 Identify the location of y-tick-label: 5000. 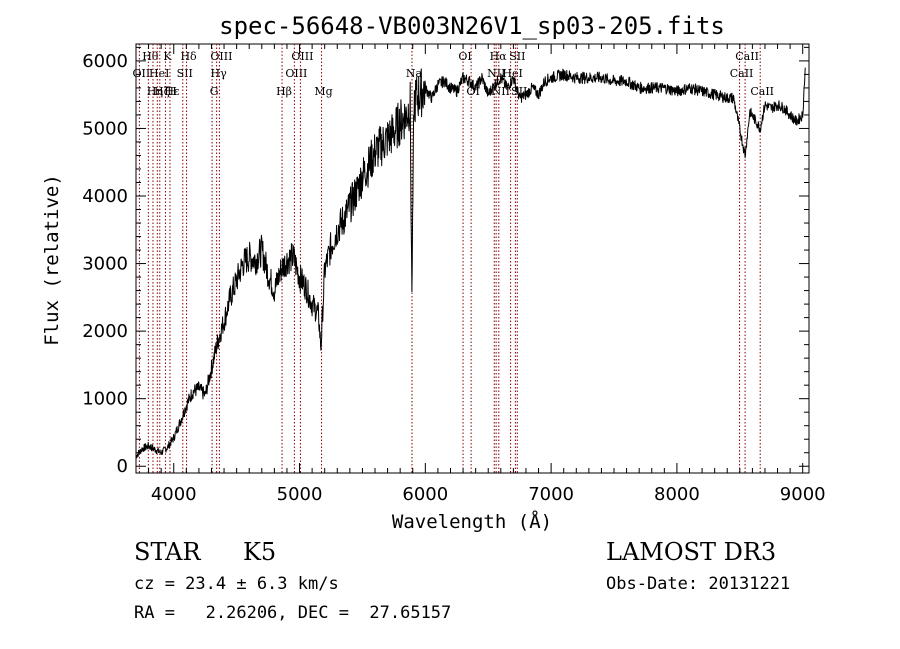
(105, 128).